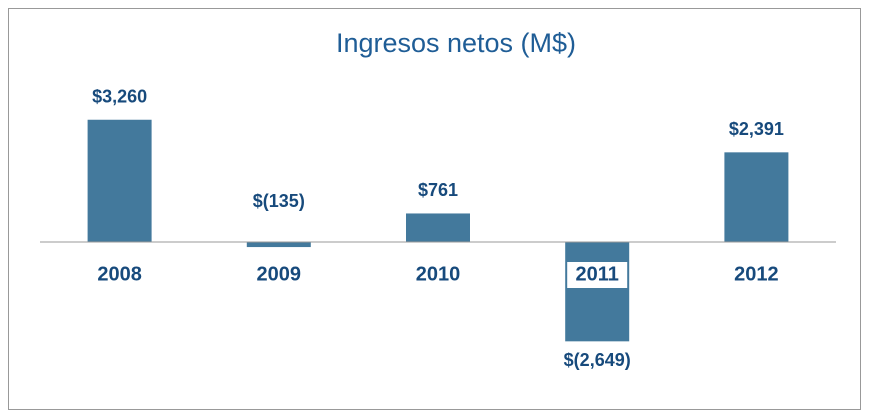  Describe the element at coordinates (119, 274) in the screenshot. I see `x-tick-label: 2008` at that location.